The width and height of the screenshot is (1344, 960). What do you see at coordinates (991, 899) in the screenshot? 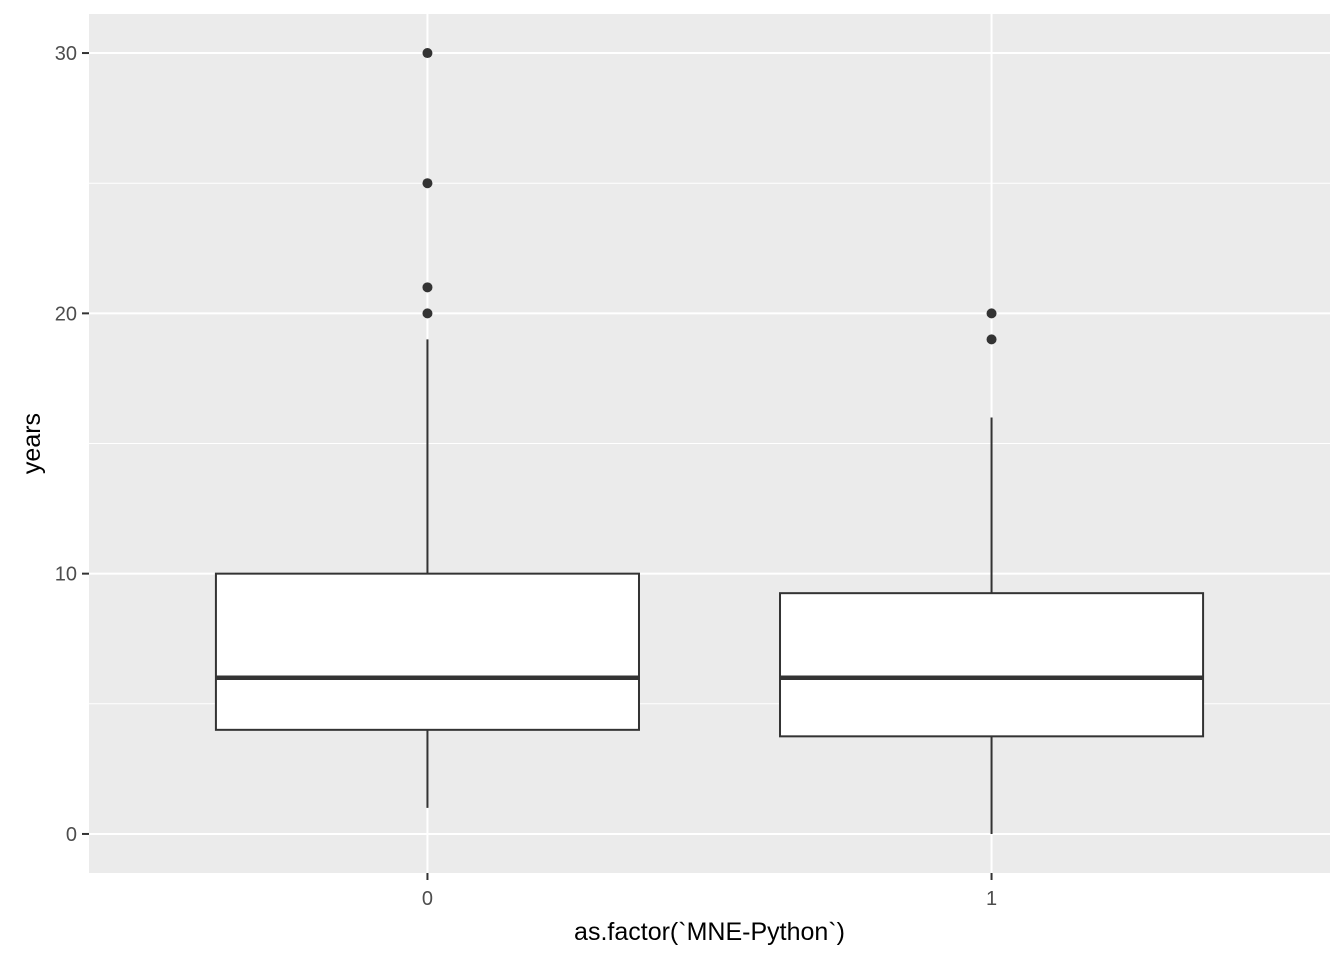
I see `x-tick-label: 1` at bounding box center [991, 899].